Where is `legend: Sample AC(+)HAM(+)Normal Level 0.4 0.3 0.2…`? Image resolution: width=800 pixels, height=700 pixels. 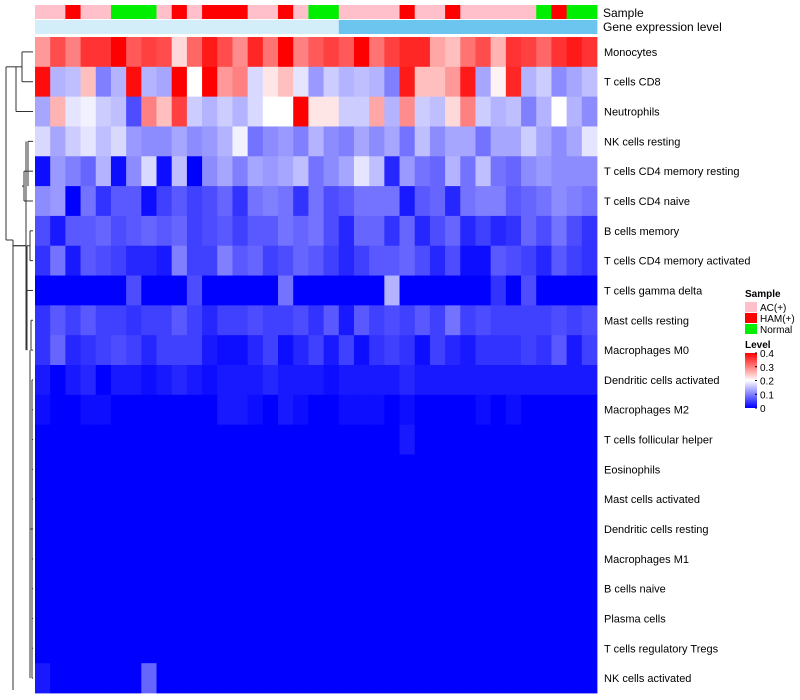 legend: Sample AC(+)HAM(+)Normal Level 0.4 0.3 0.2… is located at coordinates (770, 352).